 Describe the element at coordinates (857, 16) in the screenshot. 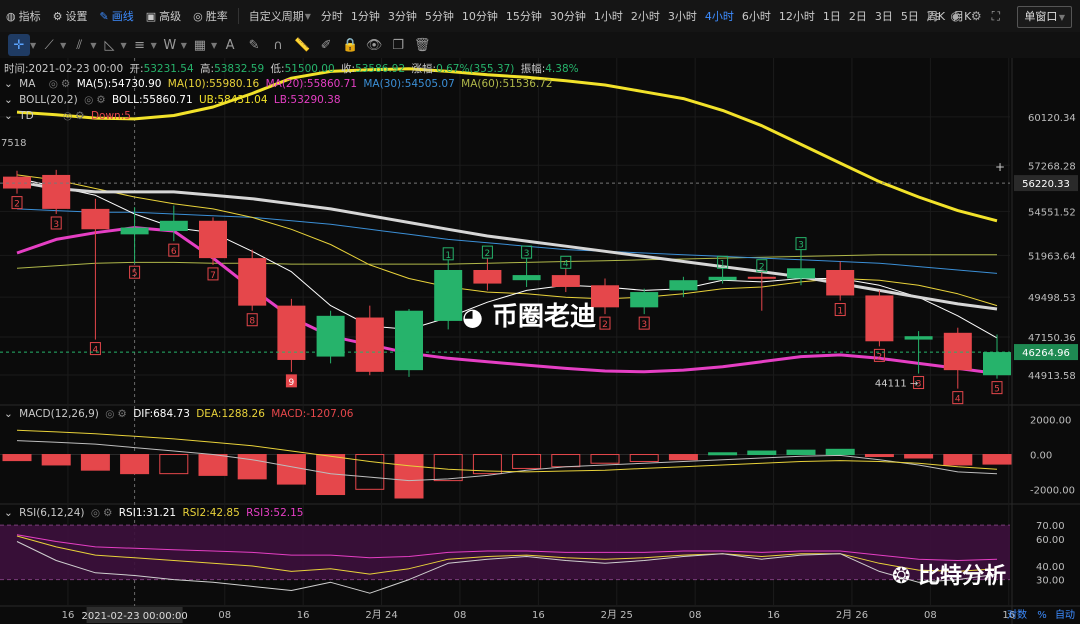

I see `period-tab: 2日` at that location.